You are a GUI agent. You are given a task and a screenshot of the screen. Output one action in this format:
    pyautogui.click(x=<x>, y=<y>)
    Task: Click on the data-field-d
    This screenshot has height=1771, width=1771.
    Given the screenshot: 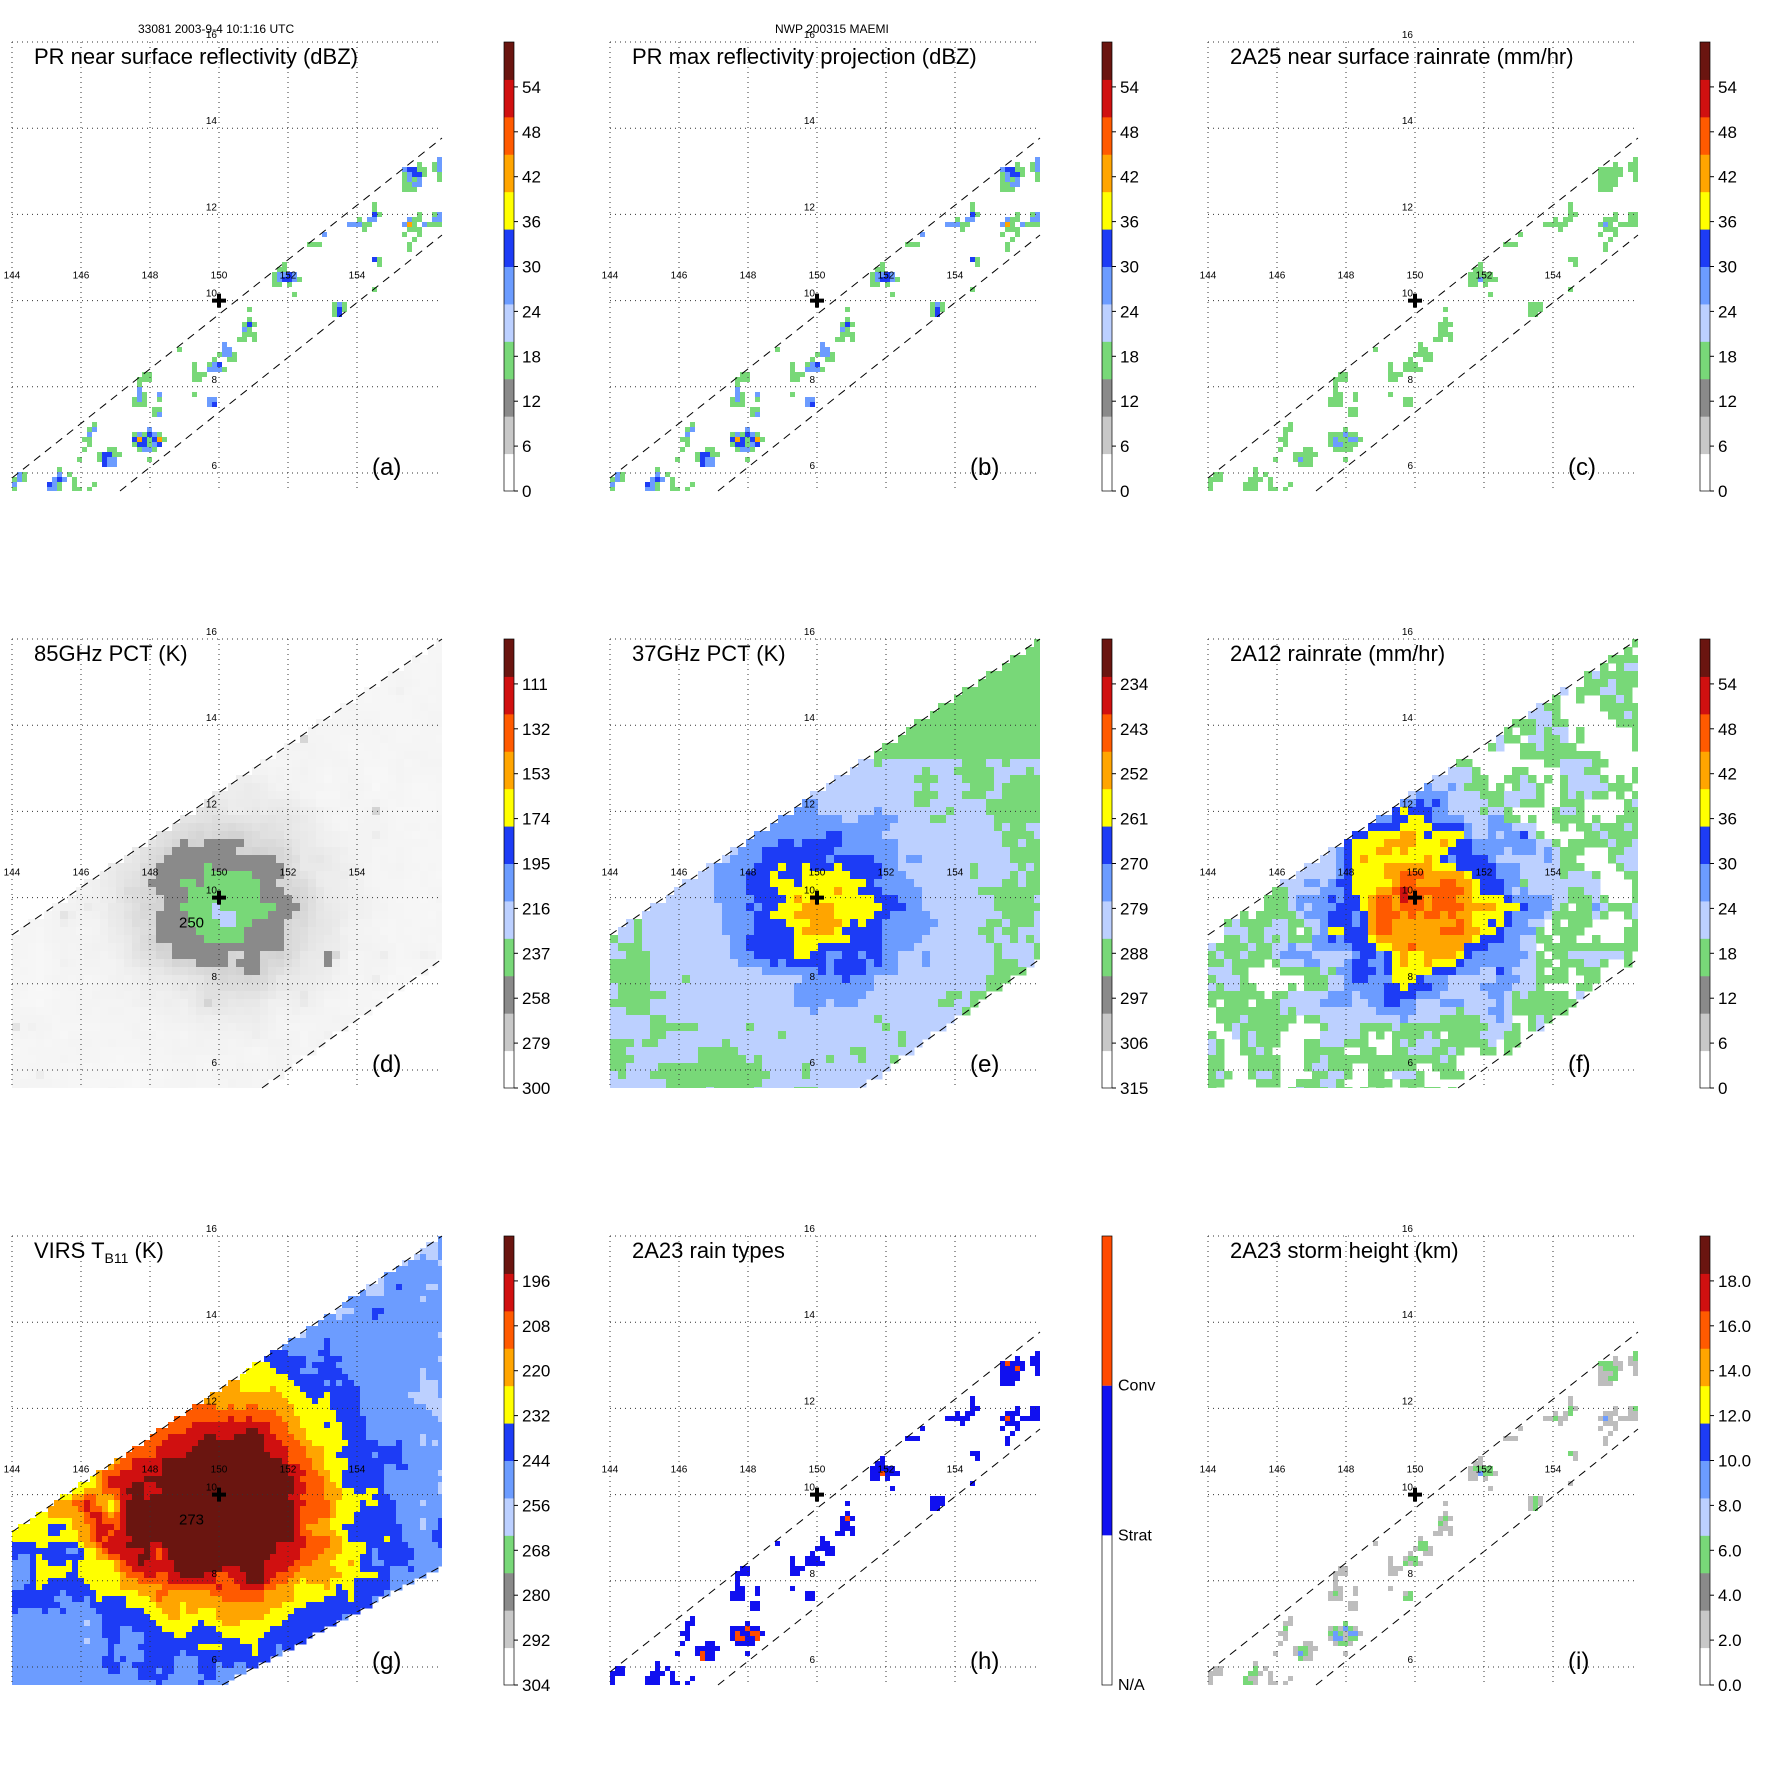 What is the action you would take?
    pyautogui.click(x=227, y=863)
    